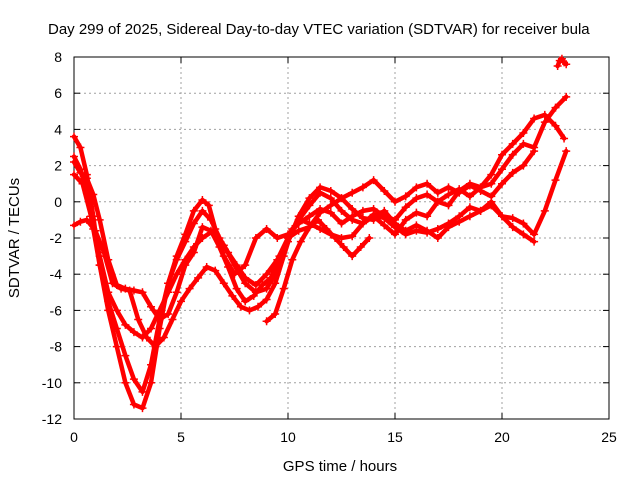  What do you see at coordinates (52, 383) in the screenshot?
I see `y-tick-label: -10` at bounding box center [52, 383].